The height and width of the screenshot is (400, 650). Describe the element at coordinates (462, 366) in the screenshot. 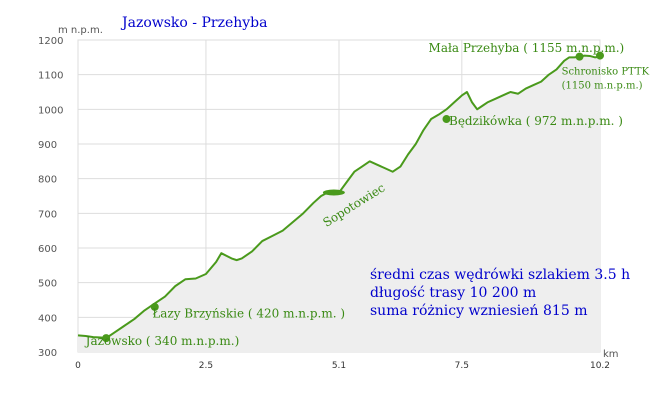

I see `x-tick-label: 7.5` at that location.